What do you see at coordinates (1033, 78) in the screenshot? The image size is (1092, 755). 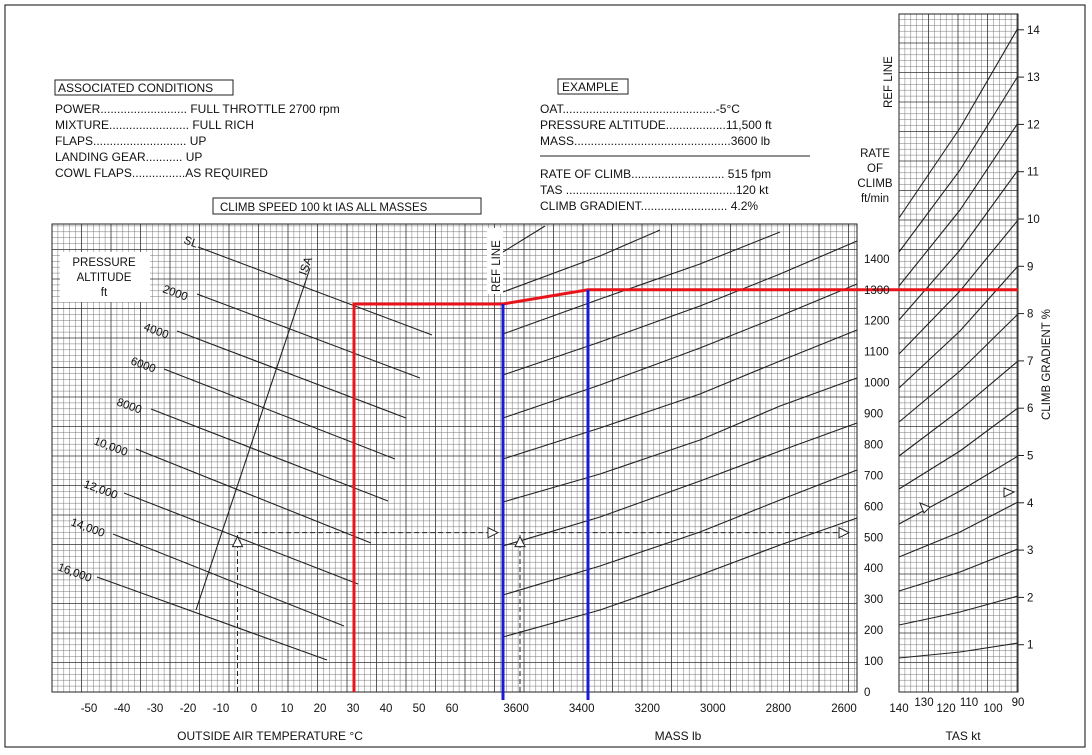 I see `gradient-tick-13: 13` at bounding box center [1033, 78].